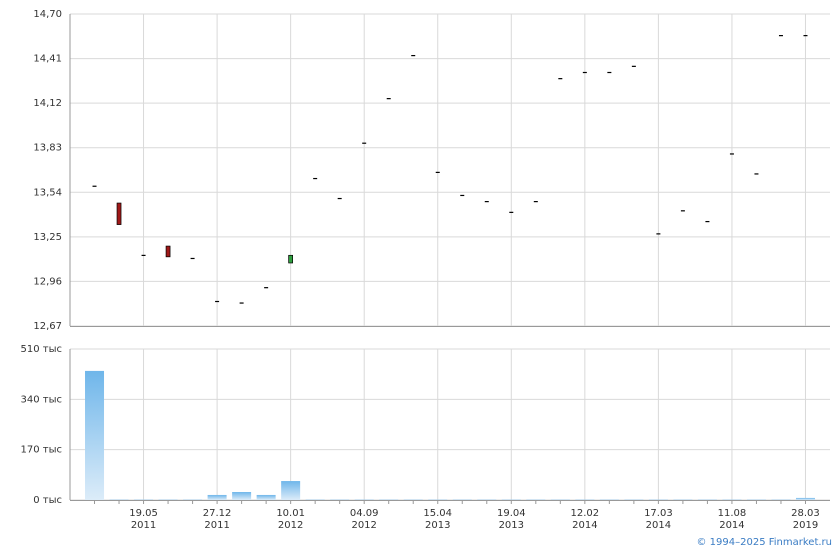 The image size is (840, 550). Describe the element at coordinates (47, 326) in the screenshot. I see `y-tick-label: 12,67` at that location.